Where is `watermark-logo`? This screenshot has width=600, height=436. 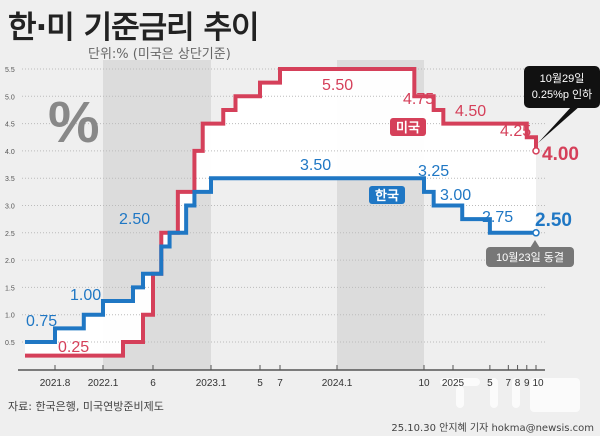 watermark-logo is located at coordinates (510, 395).